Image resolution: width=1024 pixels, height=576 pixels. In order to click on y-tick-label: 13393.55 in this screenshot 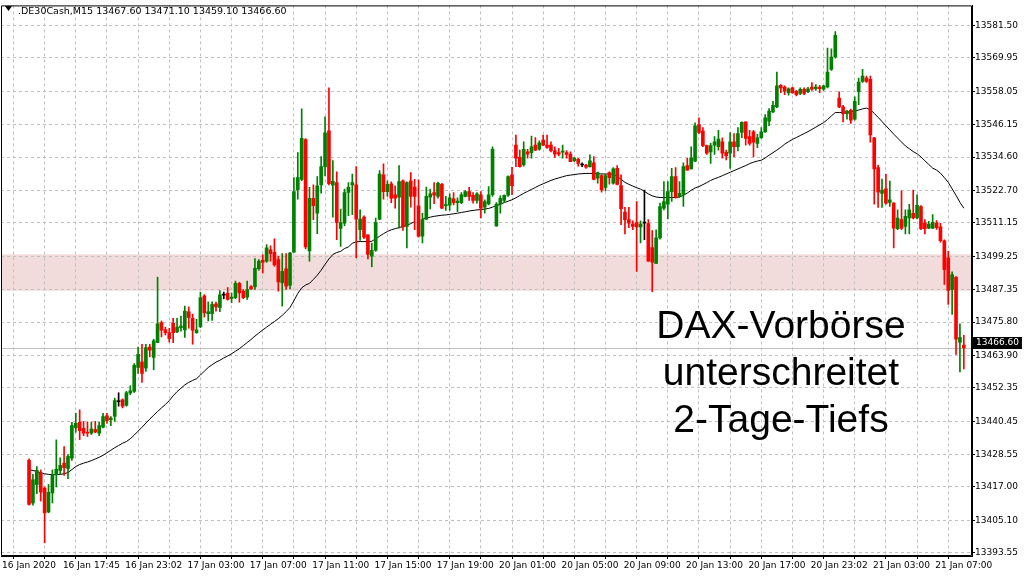, I will do `click(996, 552)`.